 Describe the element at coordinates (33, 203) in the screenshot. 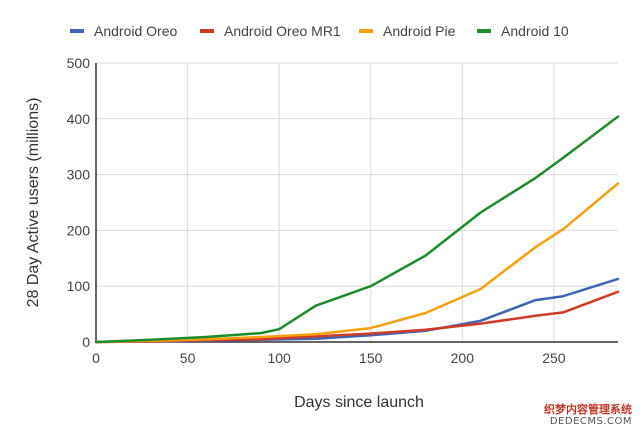

I see `y-axis-title: 28 Day Active users (millions)` at that location.